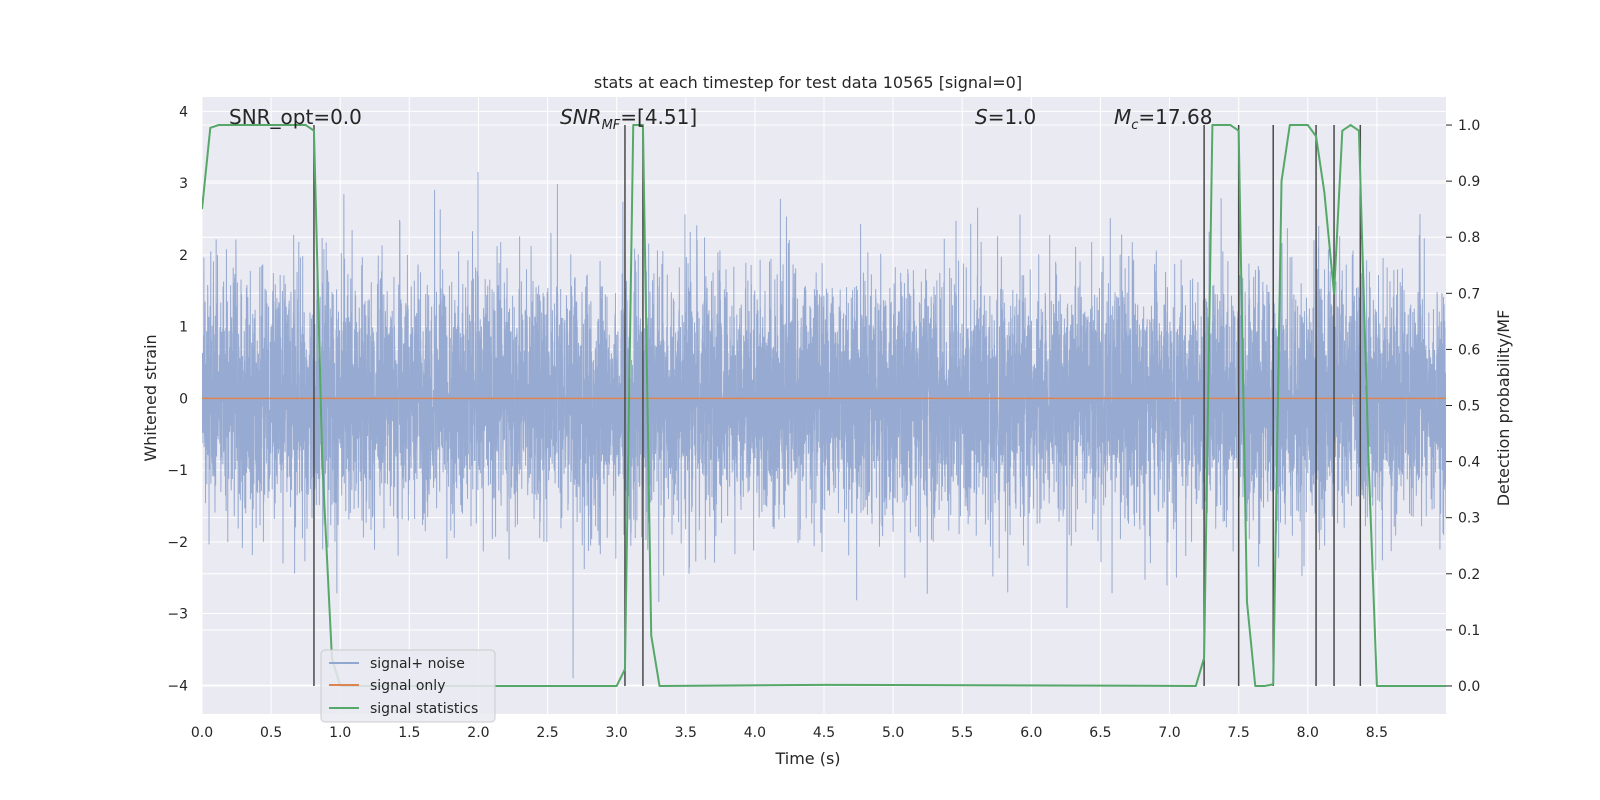  I want to click on y-tick-label: 4, so click(183, 112).